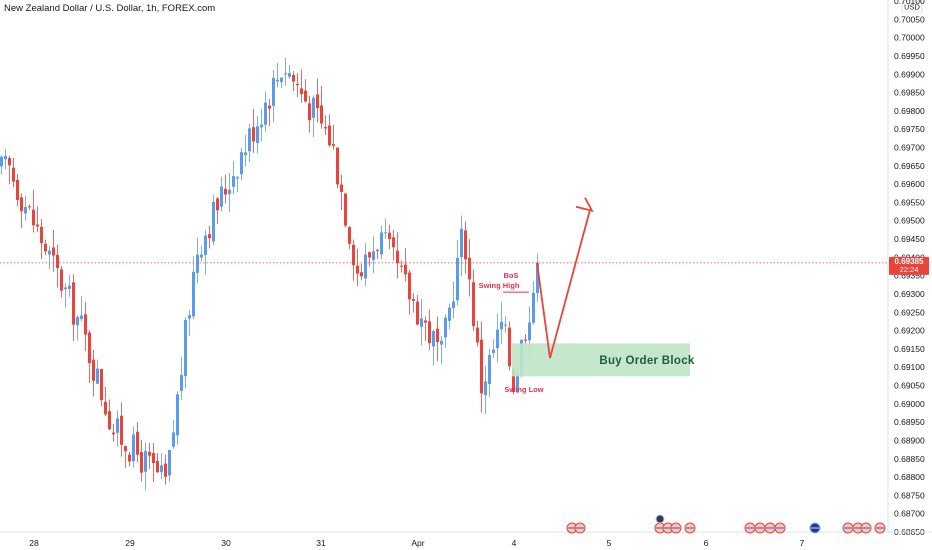  I want to click on projection-arrow, so click(565, 278).